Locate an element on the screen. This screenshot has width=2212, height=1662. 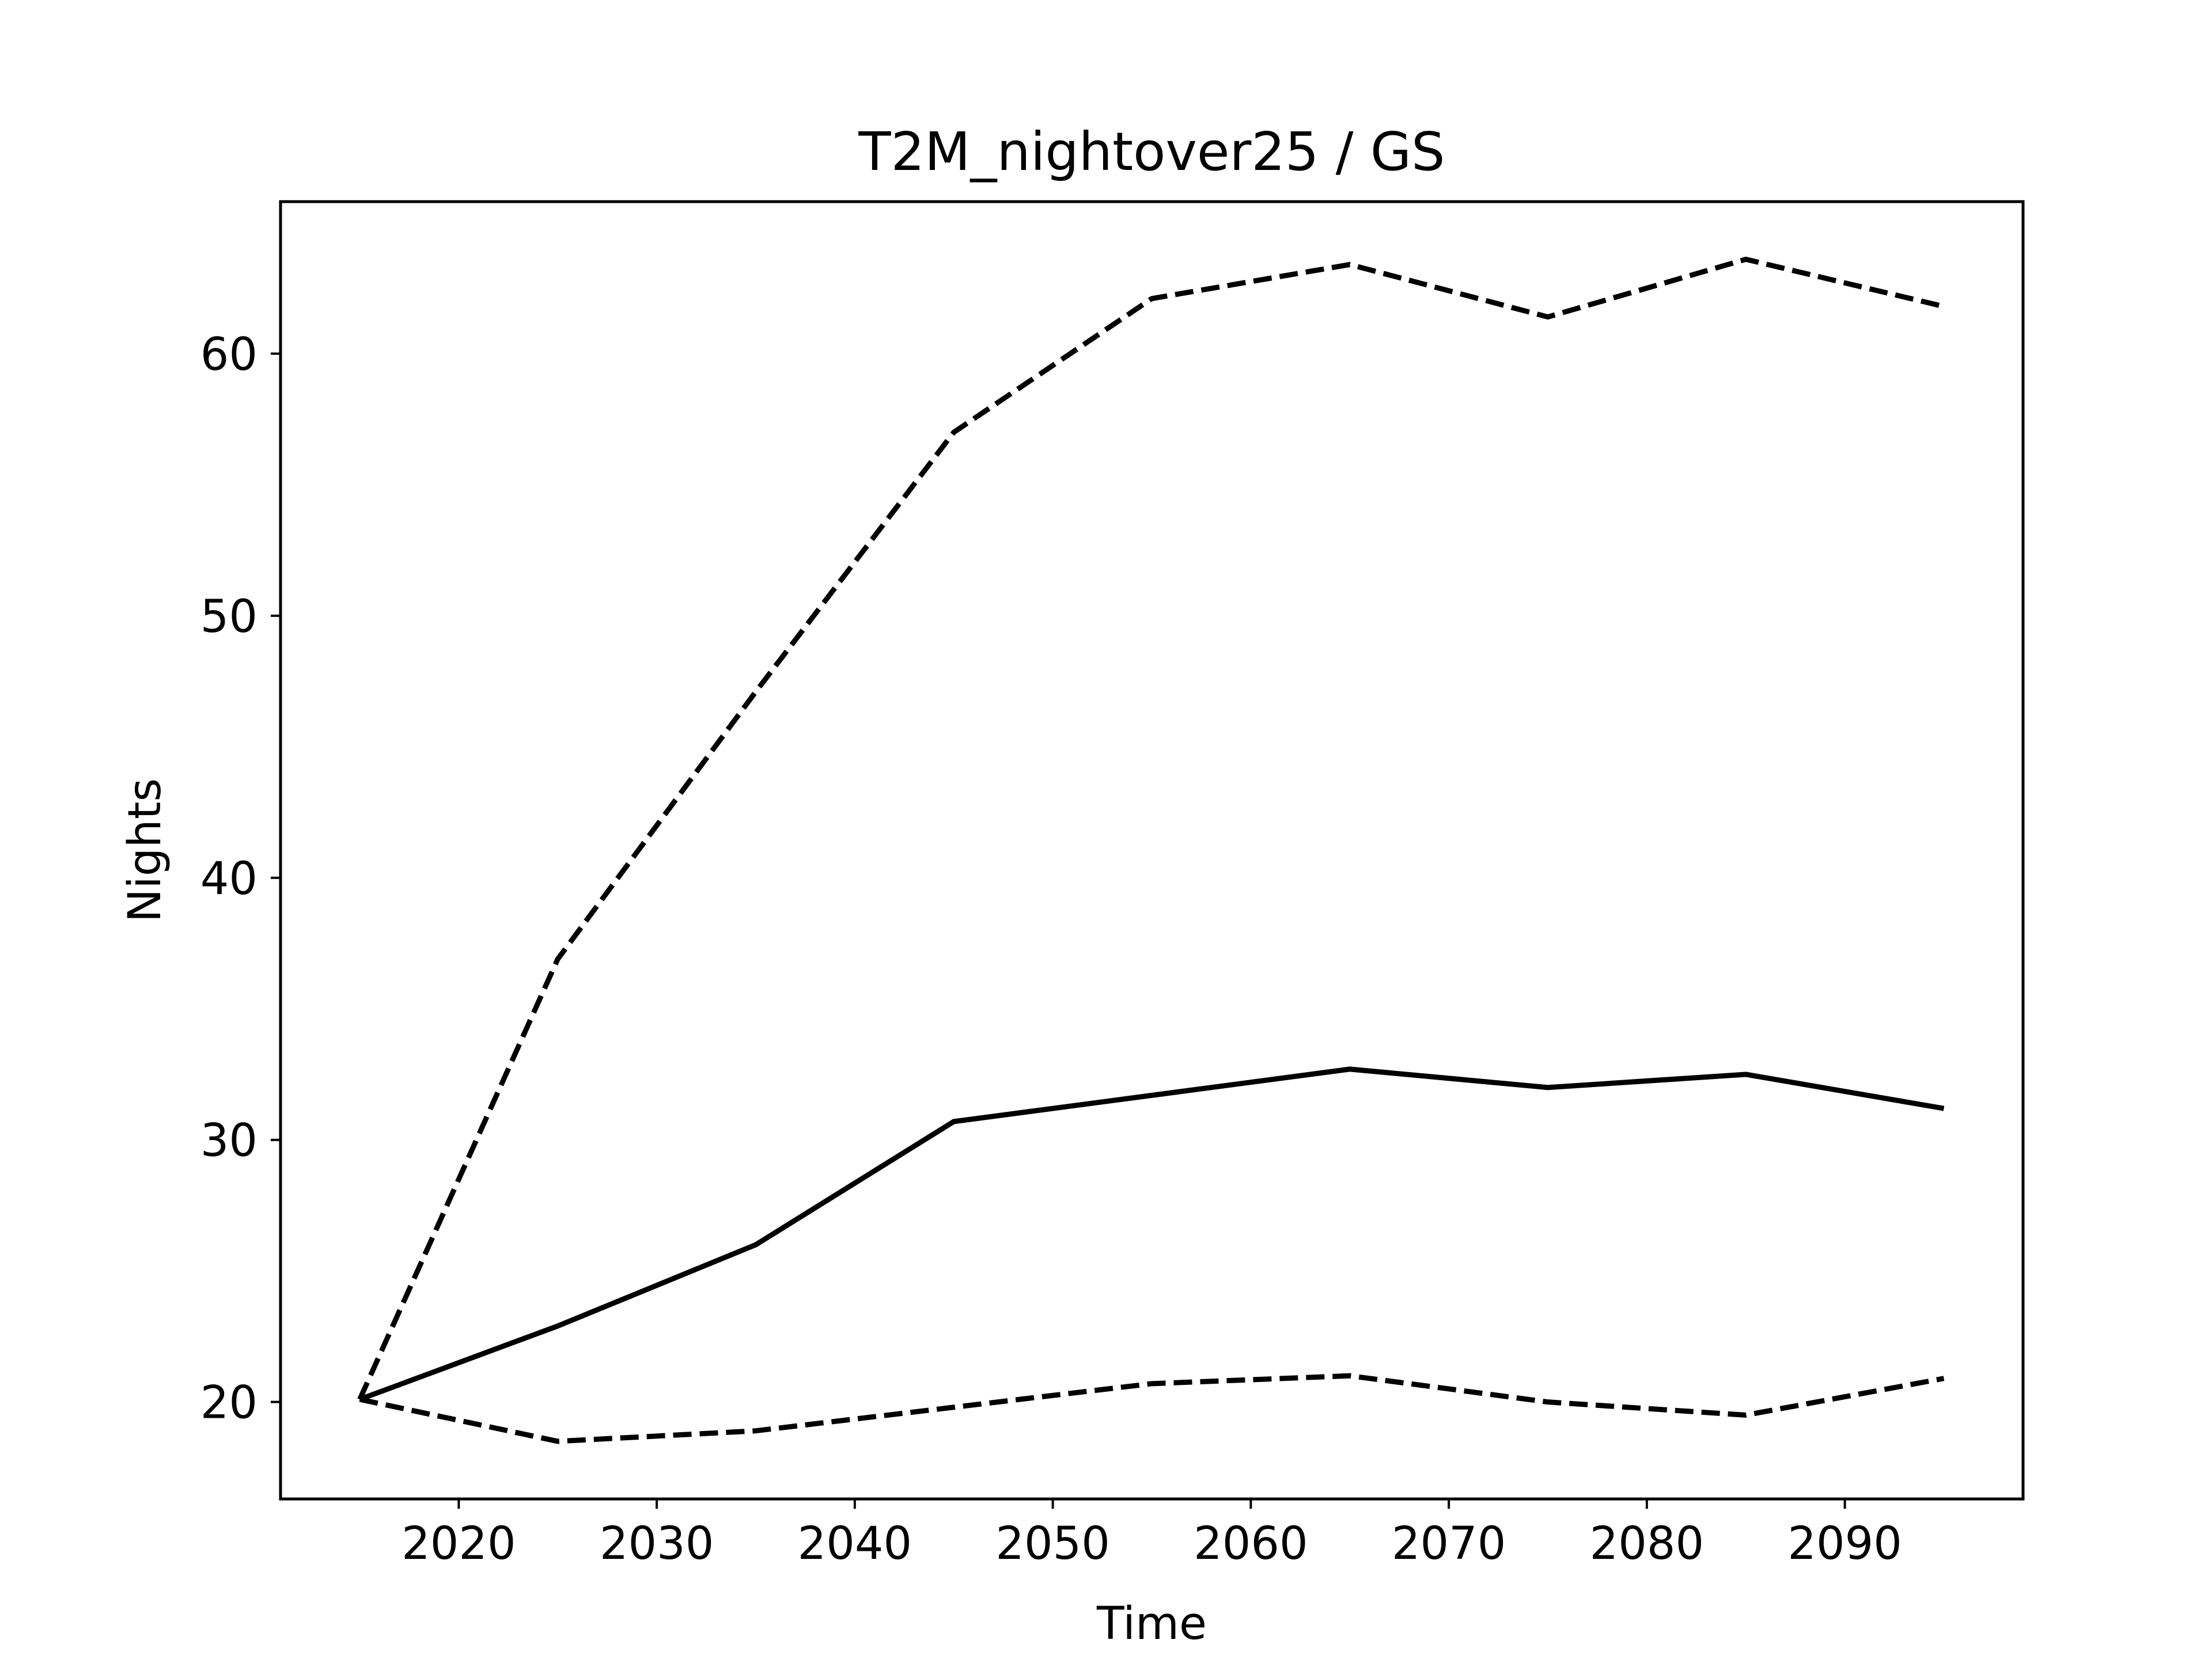
x-tick-label-2040: 2040 is located at coordinates (855, 1544).